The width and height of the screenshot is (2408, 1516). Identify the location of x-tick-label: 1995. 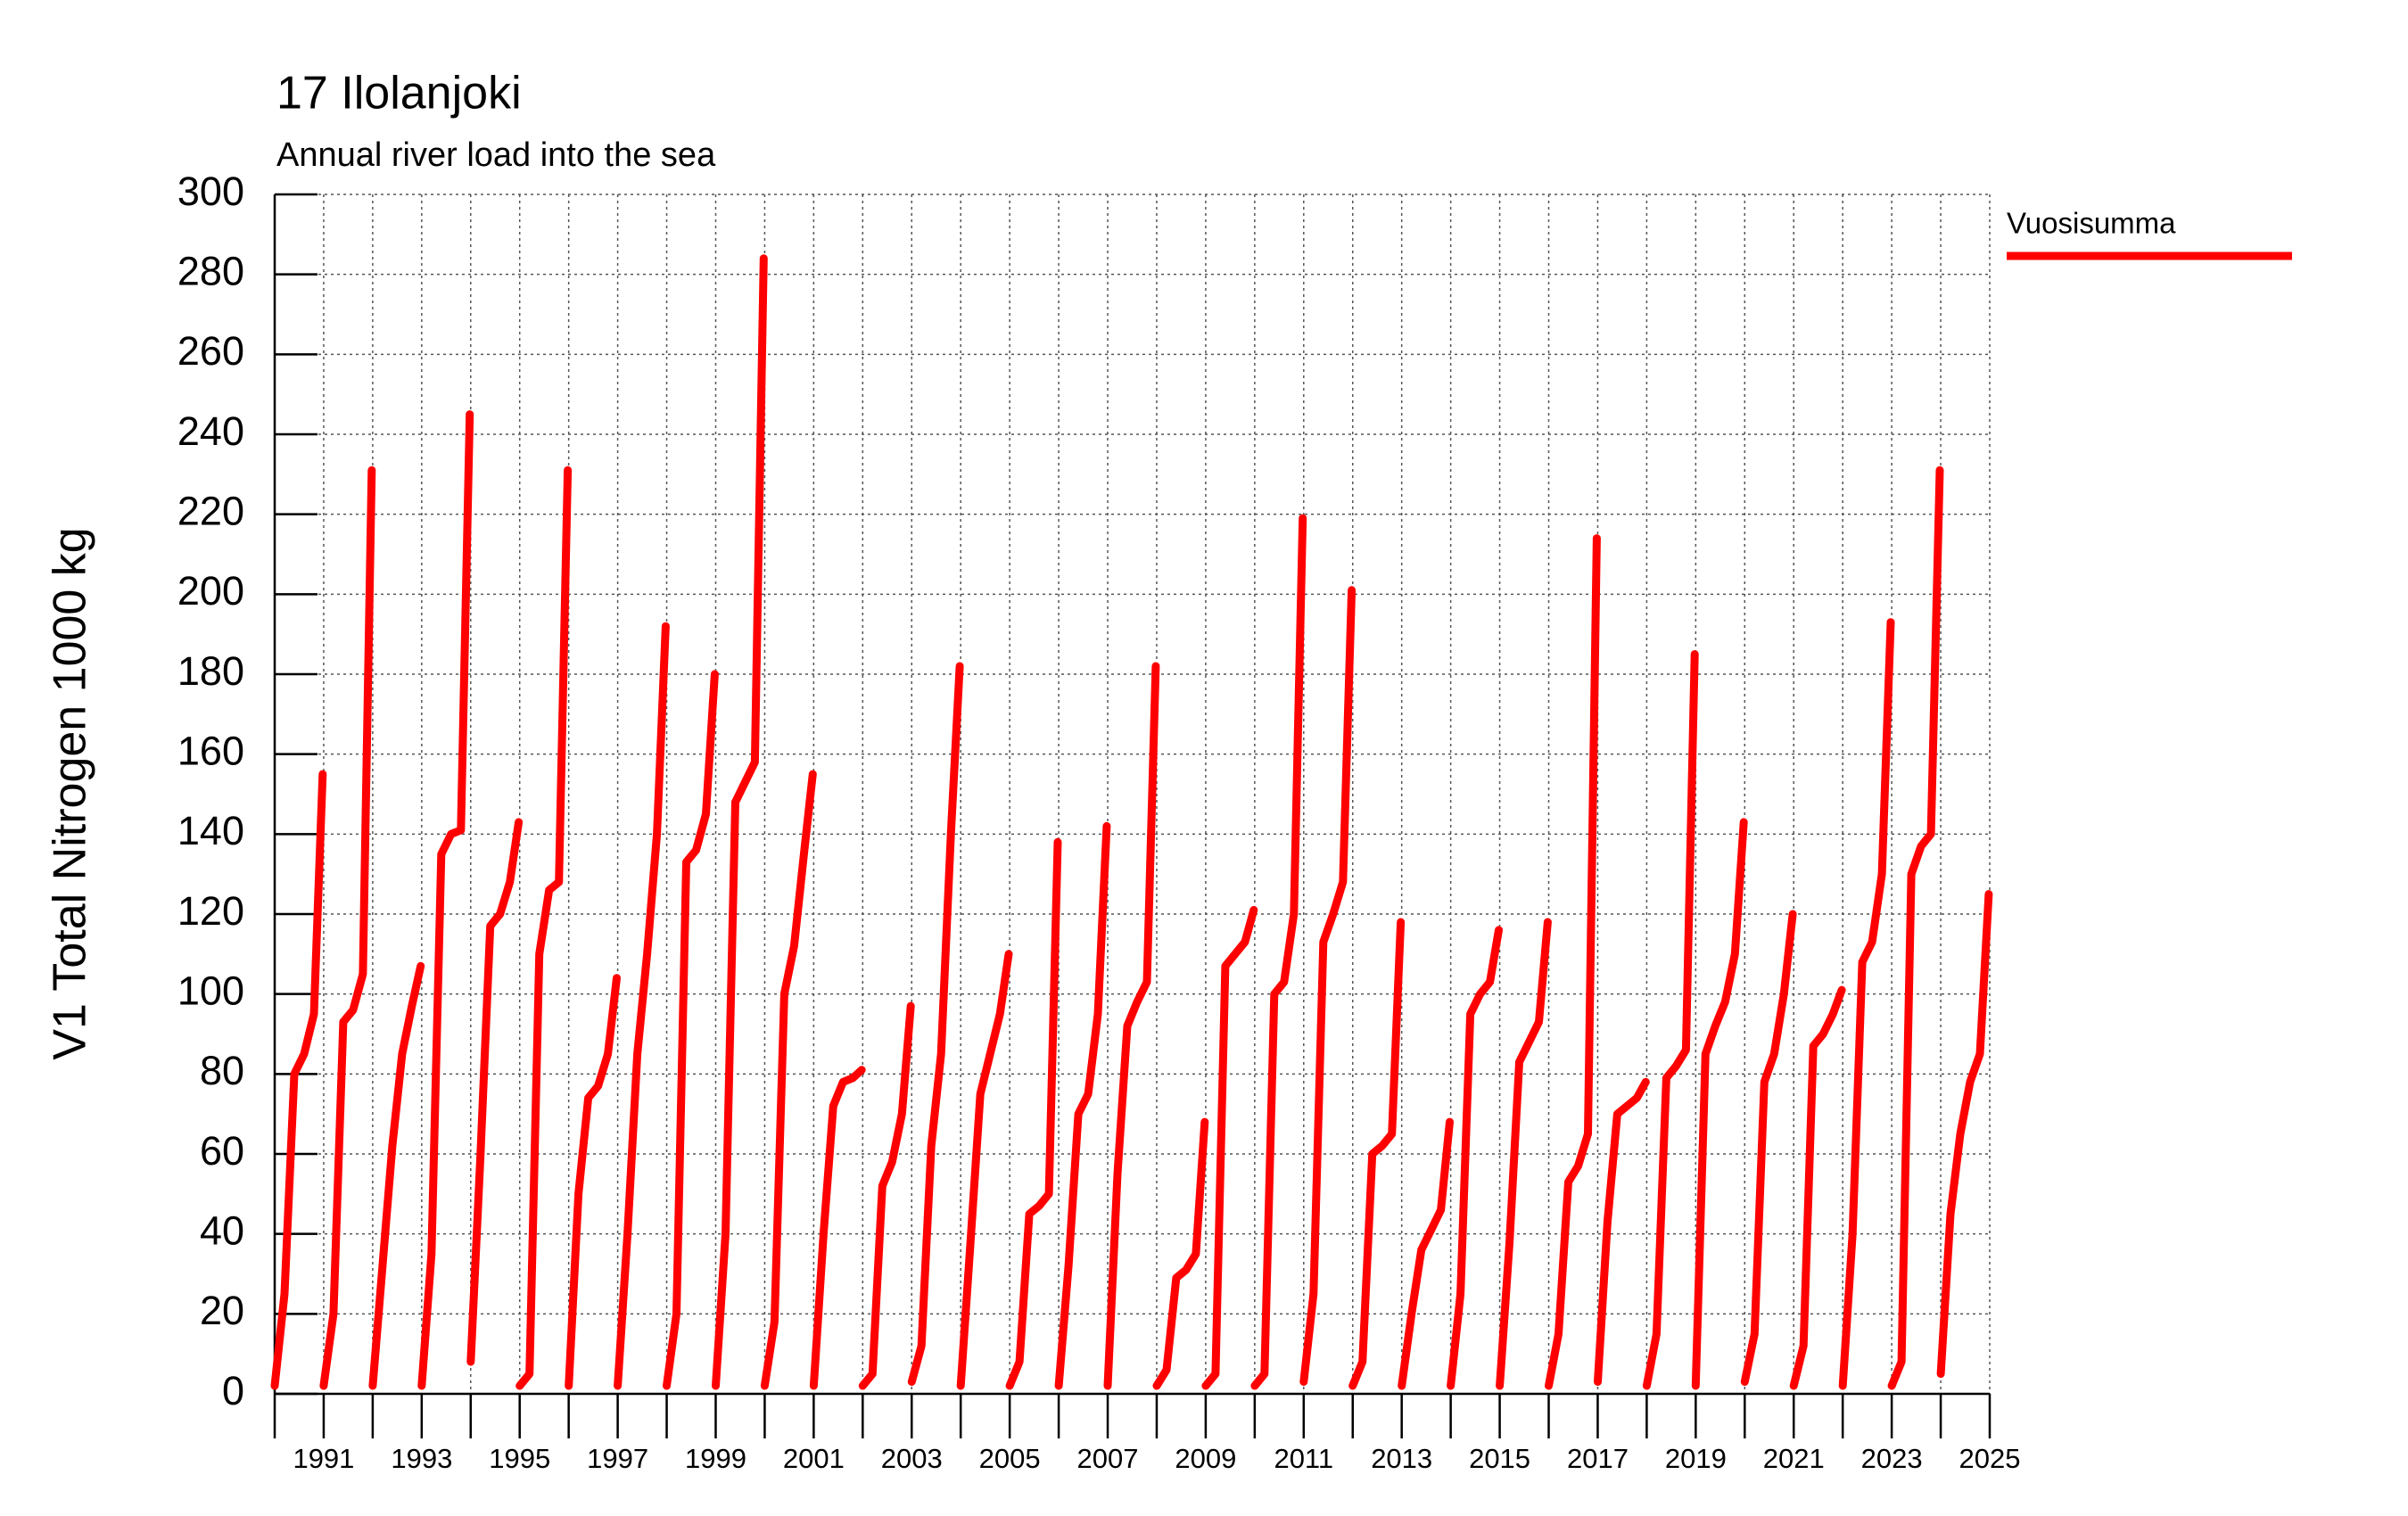
(519, 1458).